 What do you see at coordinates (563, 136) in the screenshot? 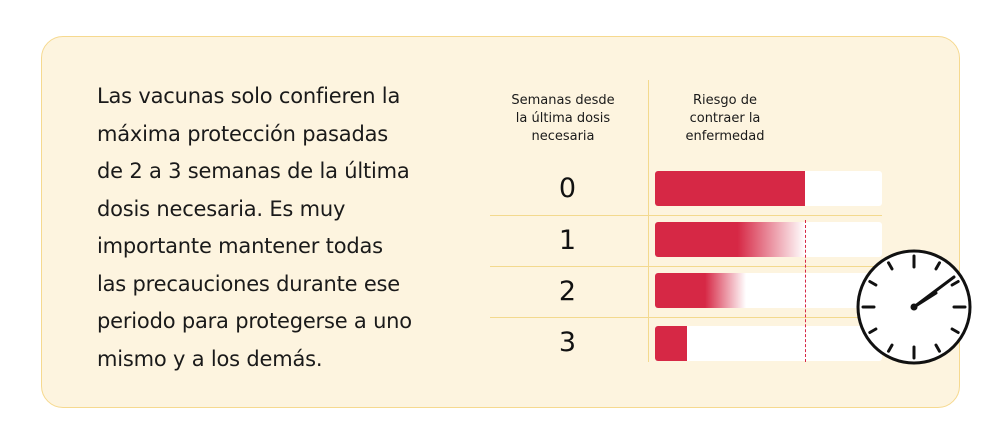
I see `weeks-header-line: necesaria` at bounding box center [563, 136].